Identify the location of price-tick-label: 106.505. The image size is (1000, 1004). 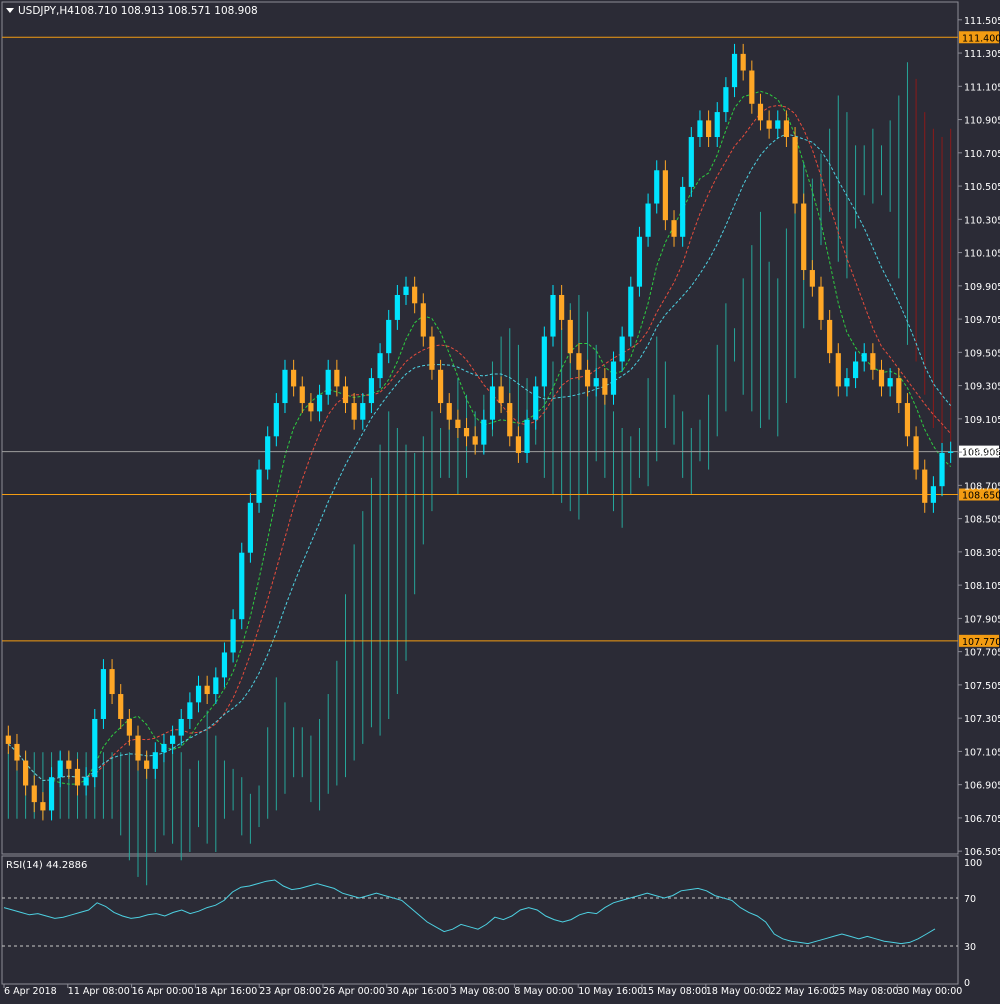
(982, 852).